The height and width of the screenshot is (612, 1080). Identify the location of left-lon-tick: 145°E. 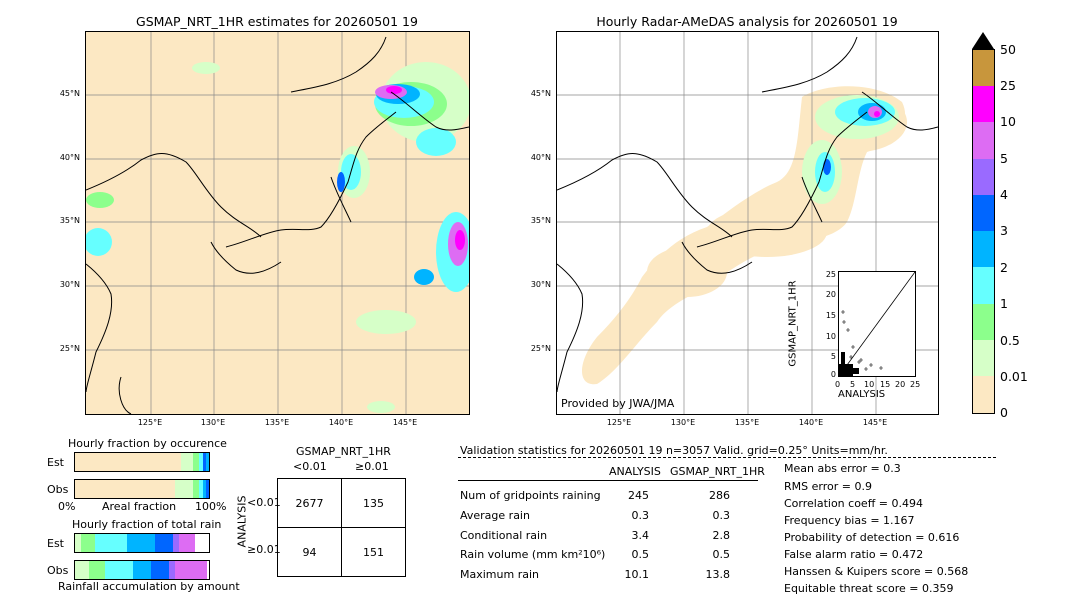
(405, 422).